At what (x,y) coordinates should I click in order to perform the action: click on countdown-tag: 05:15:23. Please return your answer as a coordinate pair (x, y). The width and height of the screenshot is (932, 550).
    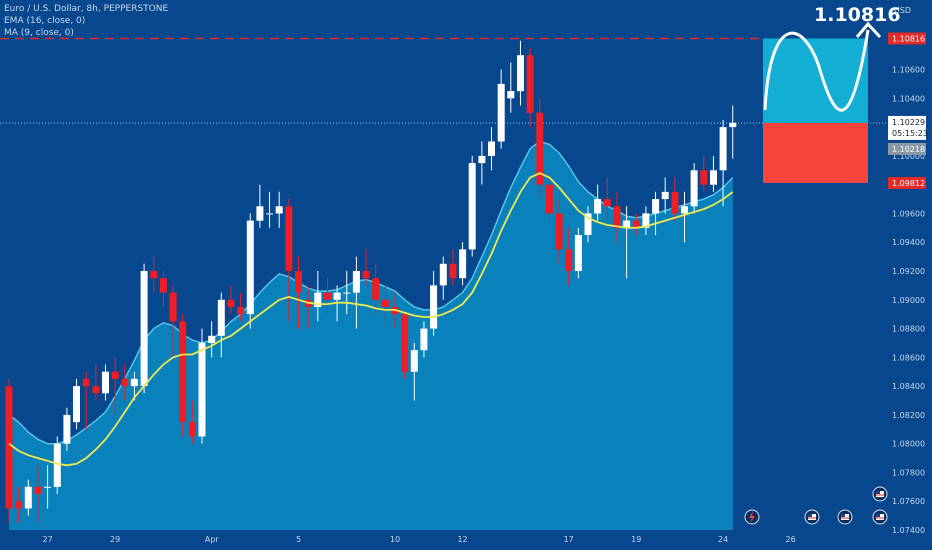
    Looking at the image, I should click on (910, 133).